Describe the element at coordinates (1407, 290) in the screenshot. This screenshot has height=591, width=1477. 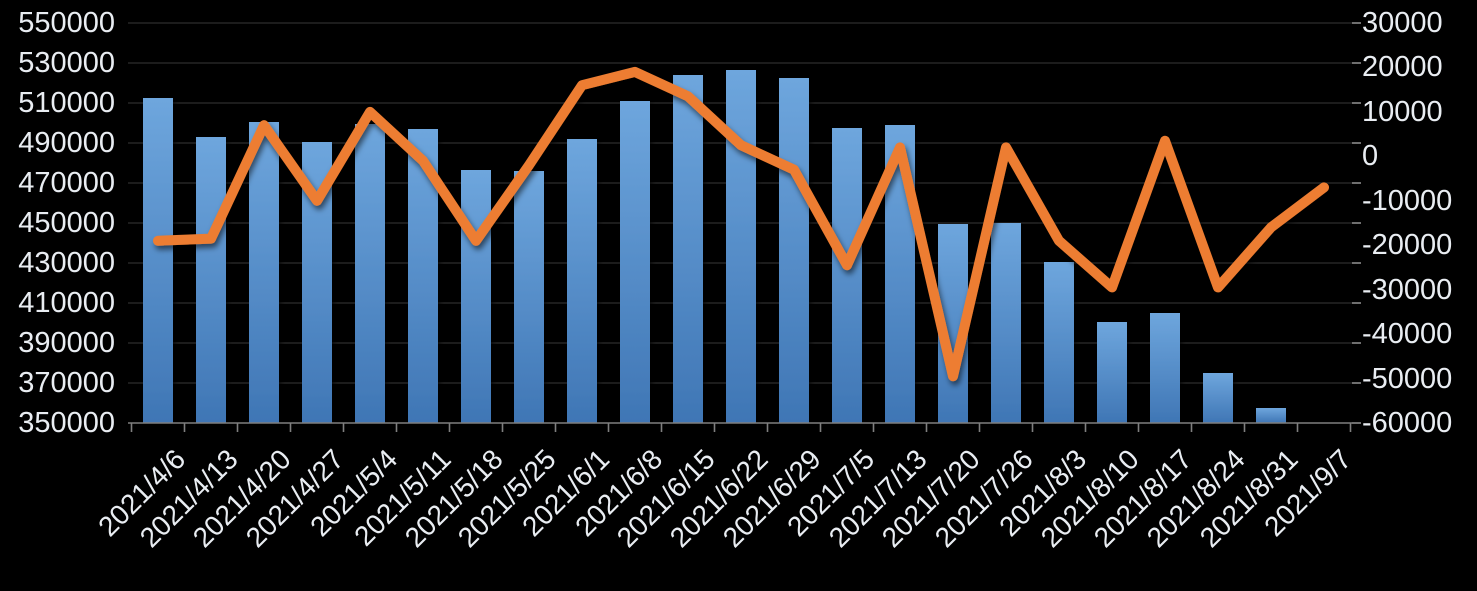
I see `y-axis-right-label: -30000` at that location.